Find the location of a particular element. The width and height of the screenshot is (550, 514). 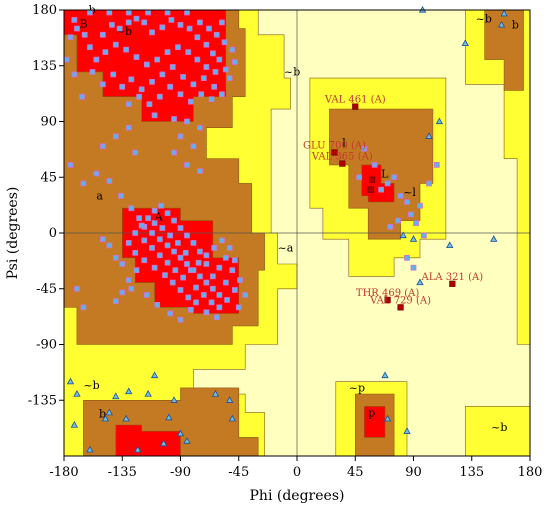

region-label: ~l is located at coordinates (409, 192).